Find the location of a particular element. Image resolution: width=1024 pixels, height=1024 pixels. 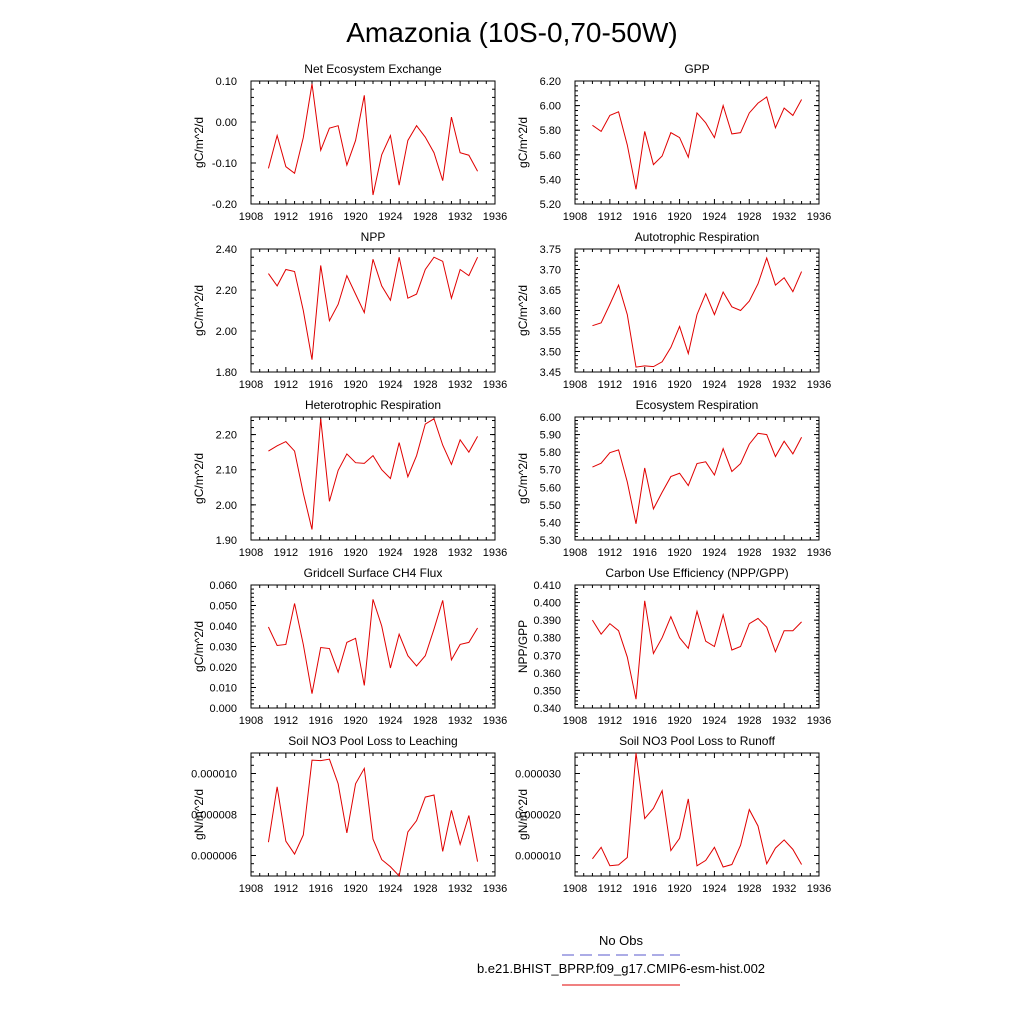

y-tick-label: 3.45 is located at coordinates (550, 373).